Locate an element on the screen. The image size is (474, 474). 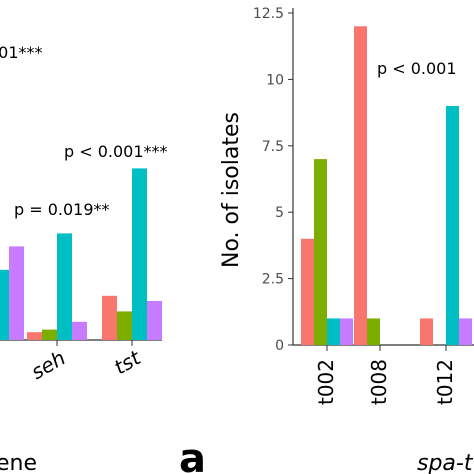
panel-label: a is located at coordinates (192, 455).